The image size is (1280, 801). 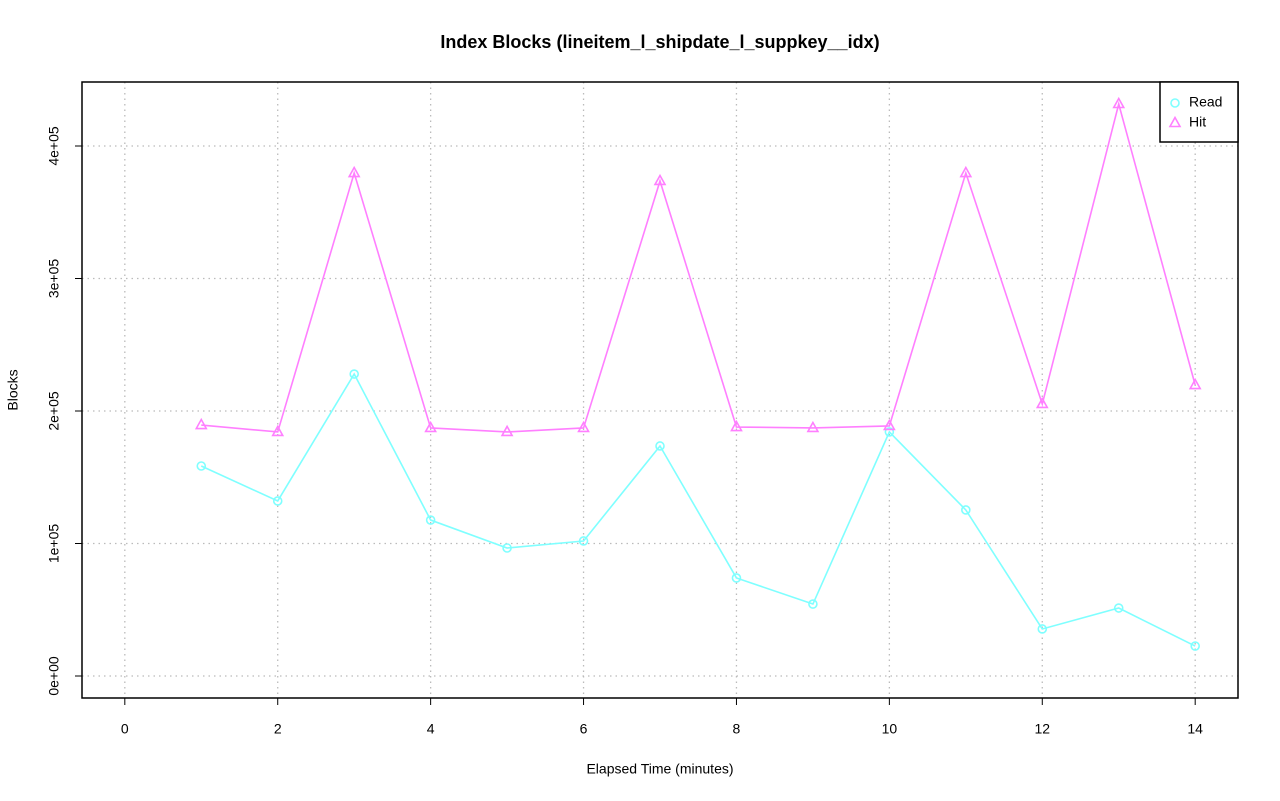 What do you see at coordinates (584, 729) in the screenshot?
I see `x-tick-label: 6` at bounding box center [584, 729].